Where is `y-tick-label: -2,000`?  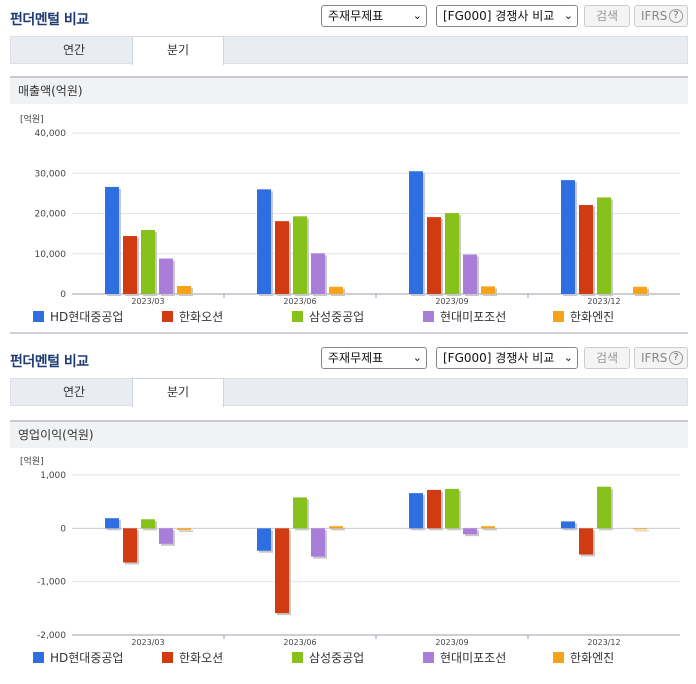 y-tick-label: -2,000 is located at coordinates (51, 636).